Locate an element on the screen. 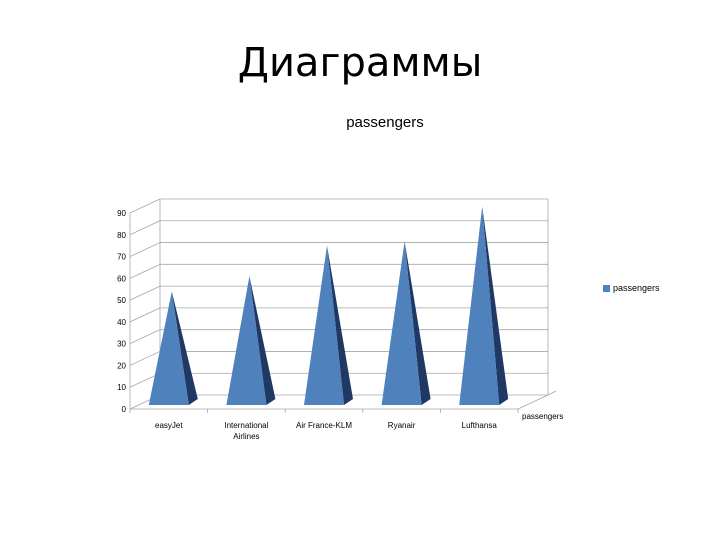 This screenshot has width=720, height=540. depth-axis is located at coordinates (552, 393).